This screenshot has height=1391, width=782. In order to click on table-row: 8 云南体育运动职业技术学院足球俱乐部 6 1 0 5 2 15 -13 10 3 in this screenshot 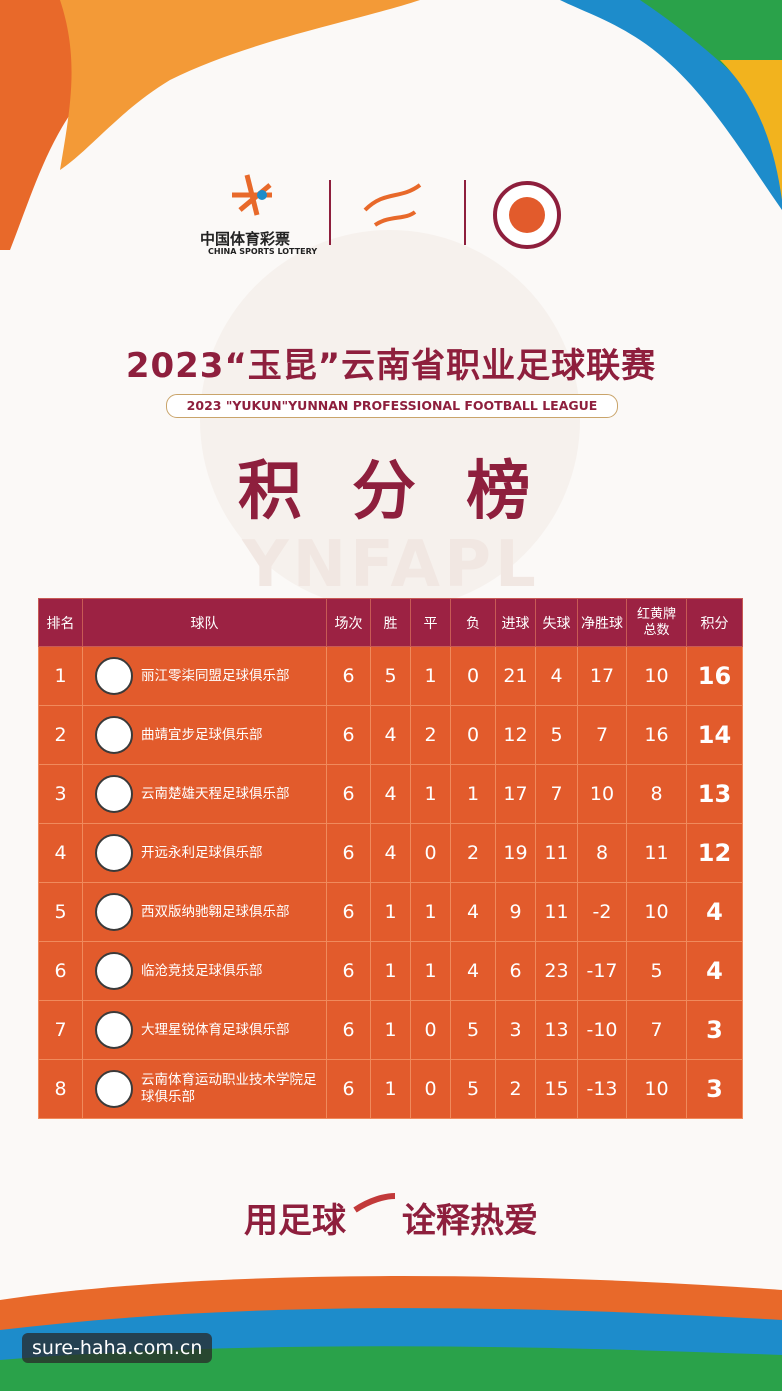, I will do `click(390, 1089)`.